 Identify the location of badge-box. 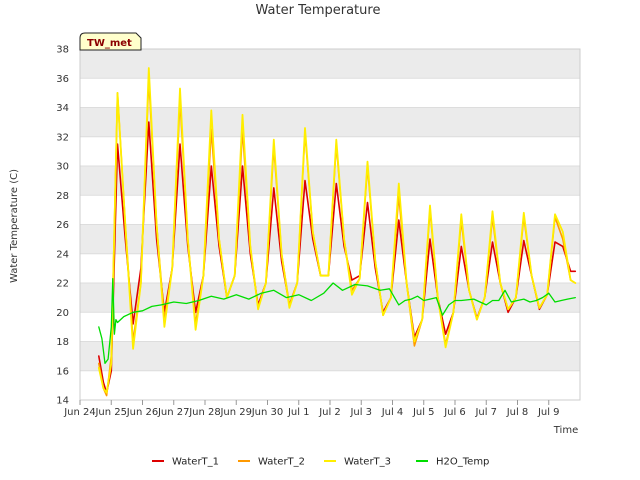
(110, 41).